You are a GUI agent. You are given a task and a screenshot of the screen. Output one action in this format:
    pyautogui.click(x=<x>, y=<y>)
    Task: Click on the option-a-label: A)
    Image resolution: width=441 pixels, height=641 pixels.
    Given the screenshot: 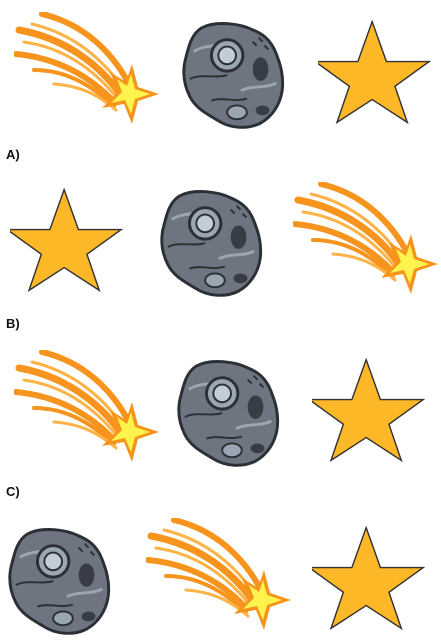 What is the action you would take?
    pyautogui.click(x=13, y=154)
    